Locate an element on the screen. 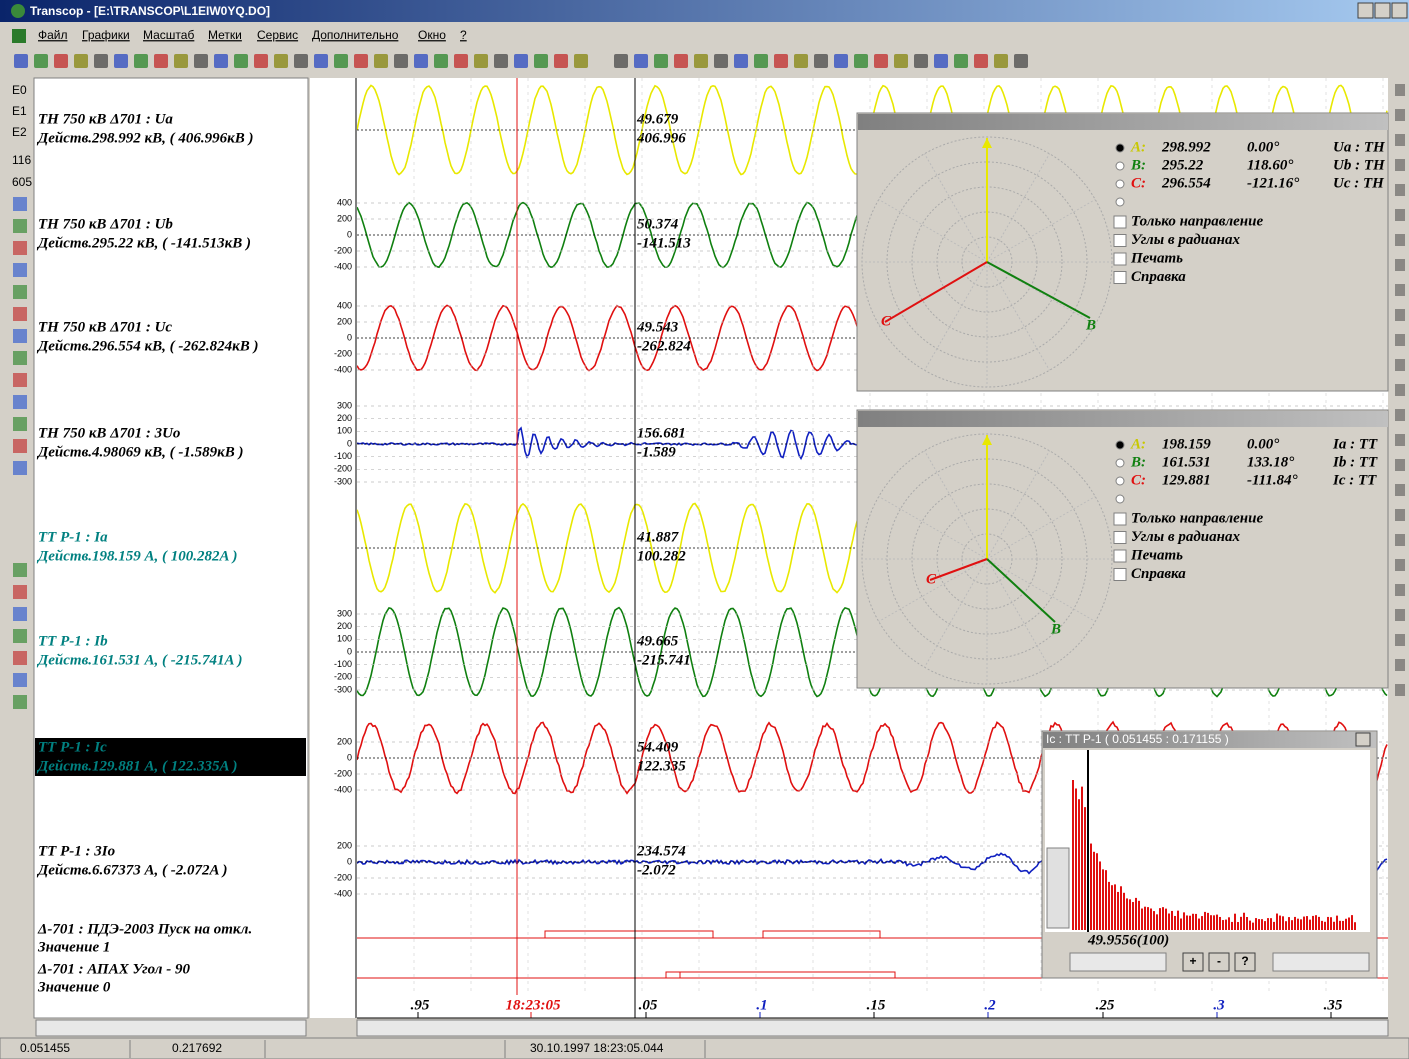 This screenshot has width=1409, height=1059. channel-value: Действ.198.159 A, ( 100.282A ) is located at coordinates (136, 556).